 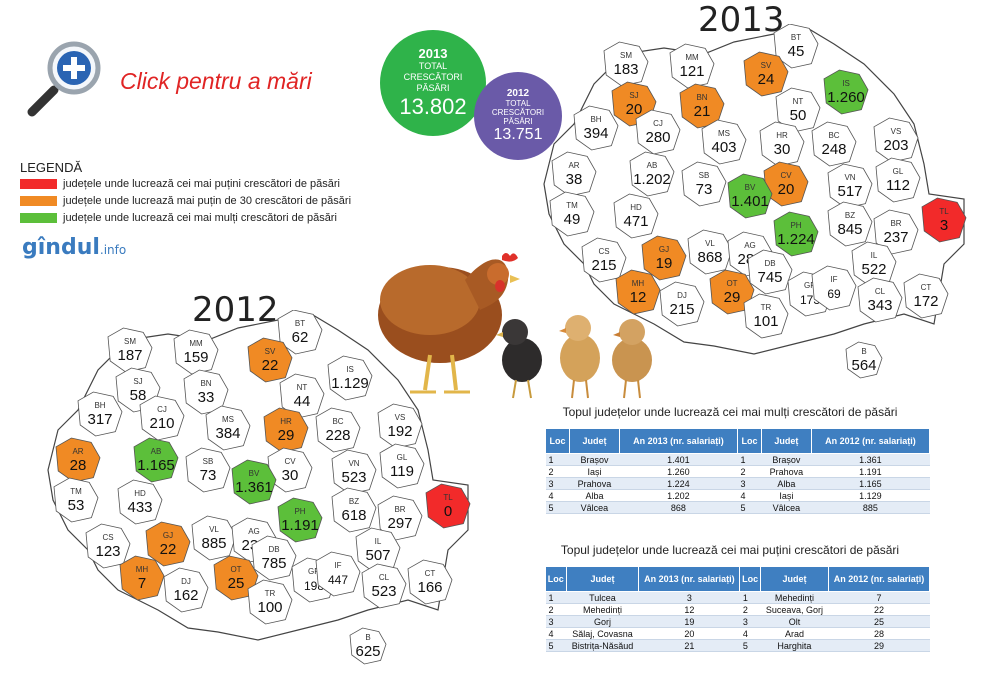 What do you see at coordinates (254, 487) in the screenshot?
I see `county-value: 1.361` at bounding box center [254, 487].